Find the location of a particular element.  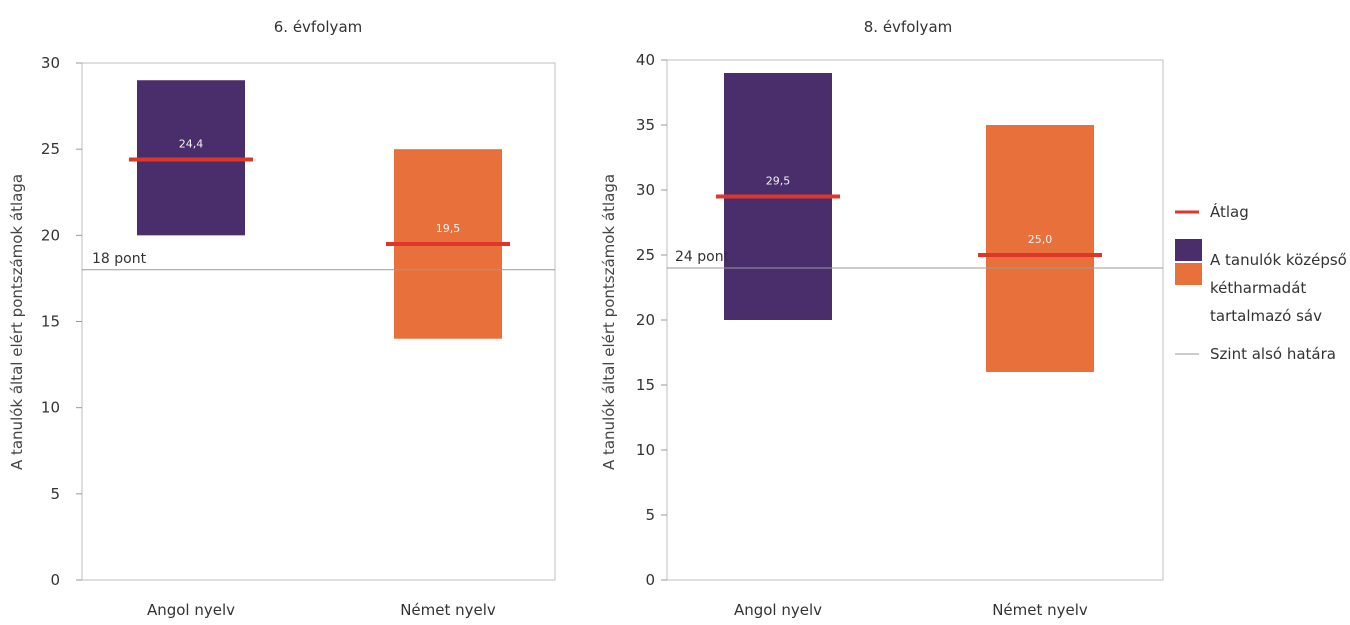

mean-value-label: 29,5 is located at coordinates (778, 181).